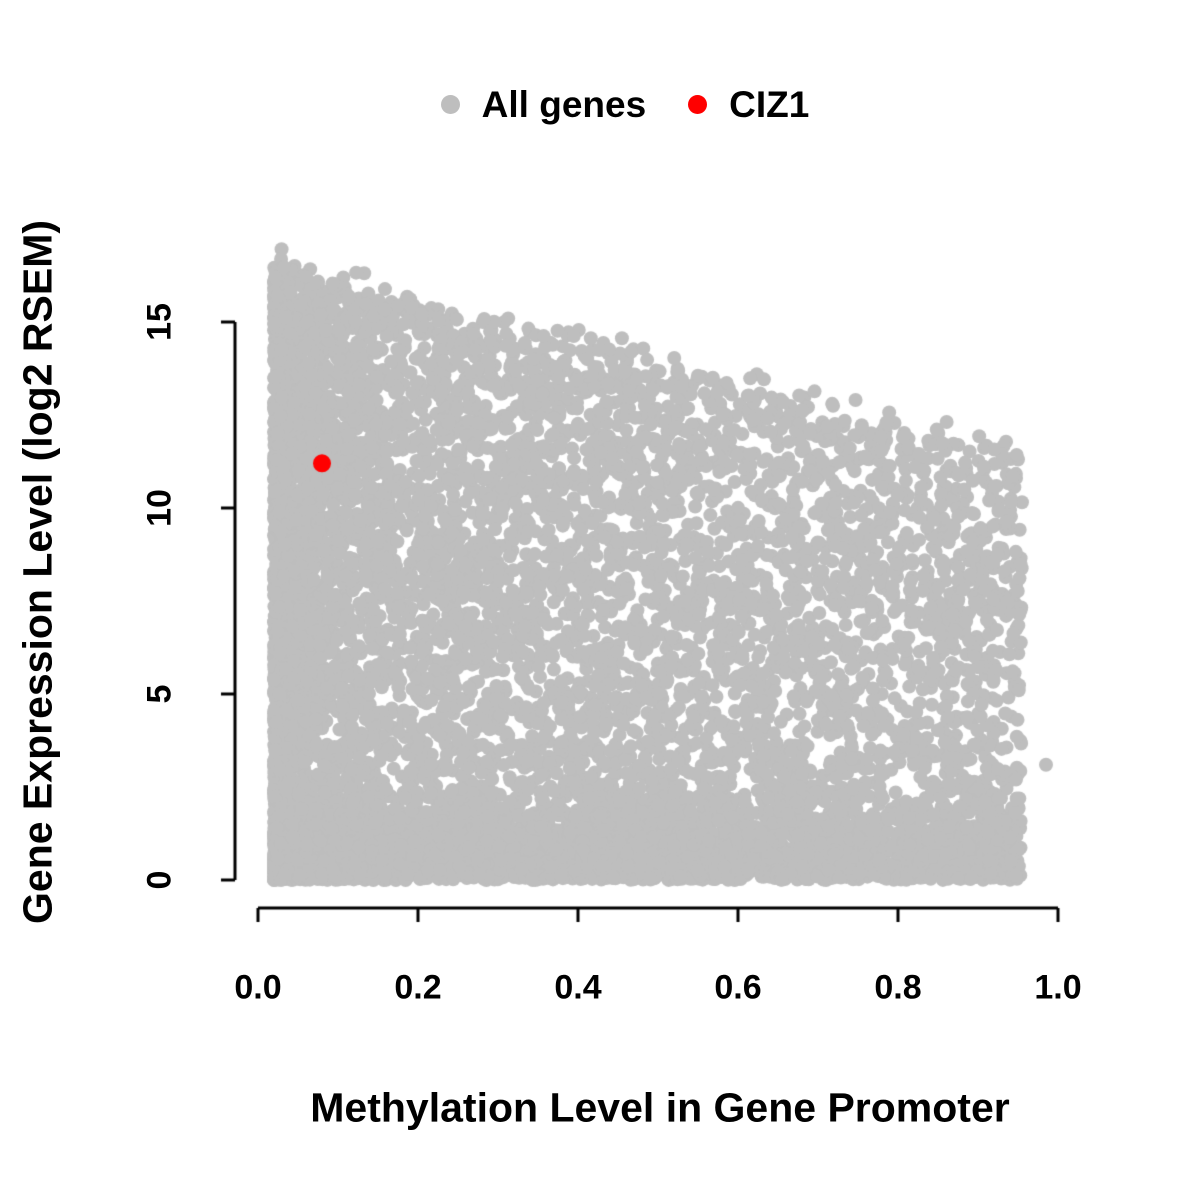 This screenshot has height=1200, width=1200. I want to click on x-tick-label-0.6: 0.6, so click(738, 987).